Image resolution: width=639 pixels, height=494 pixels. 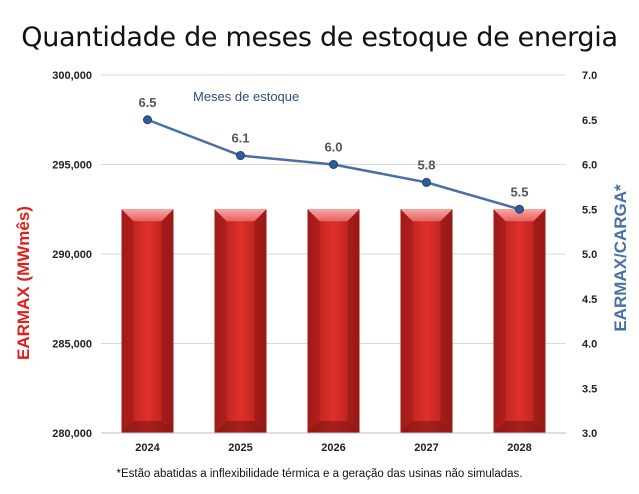 I want to click on x-tick-label: 2026, so click(x=333, y=448).